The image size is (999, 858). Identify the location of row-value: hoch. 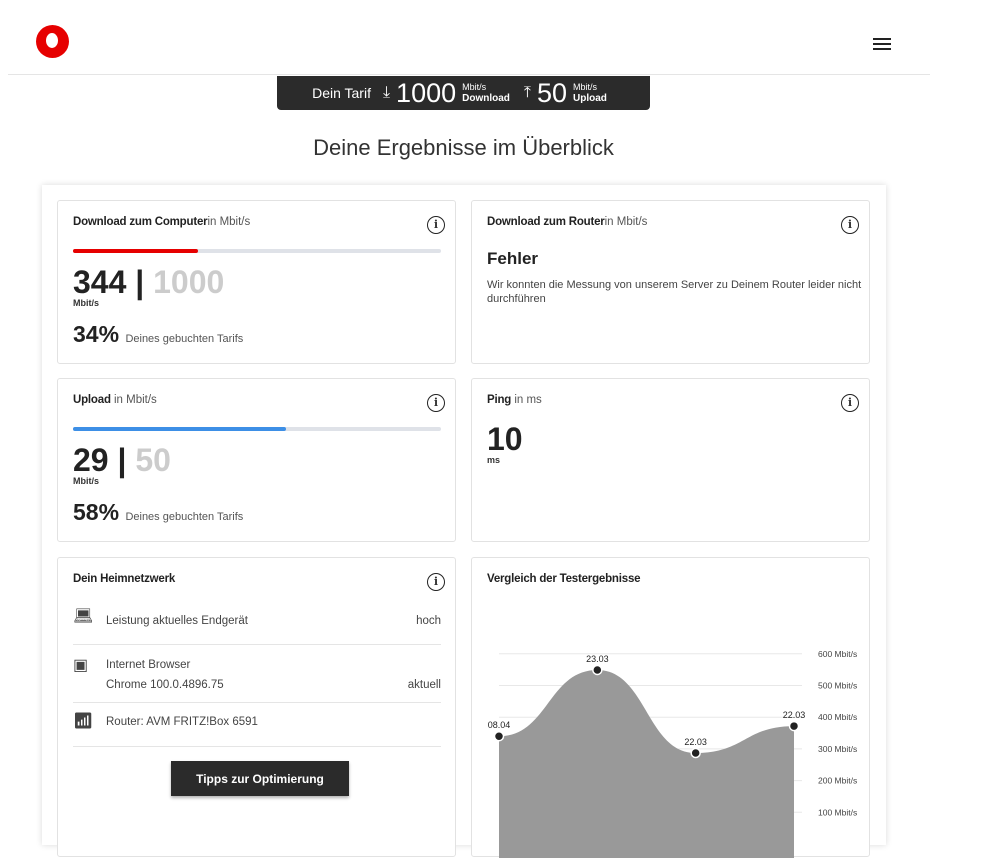
(428, 621).